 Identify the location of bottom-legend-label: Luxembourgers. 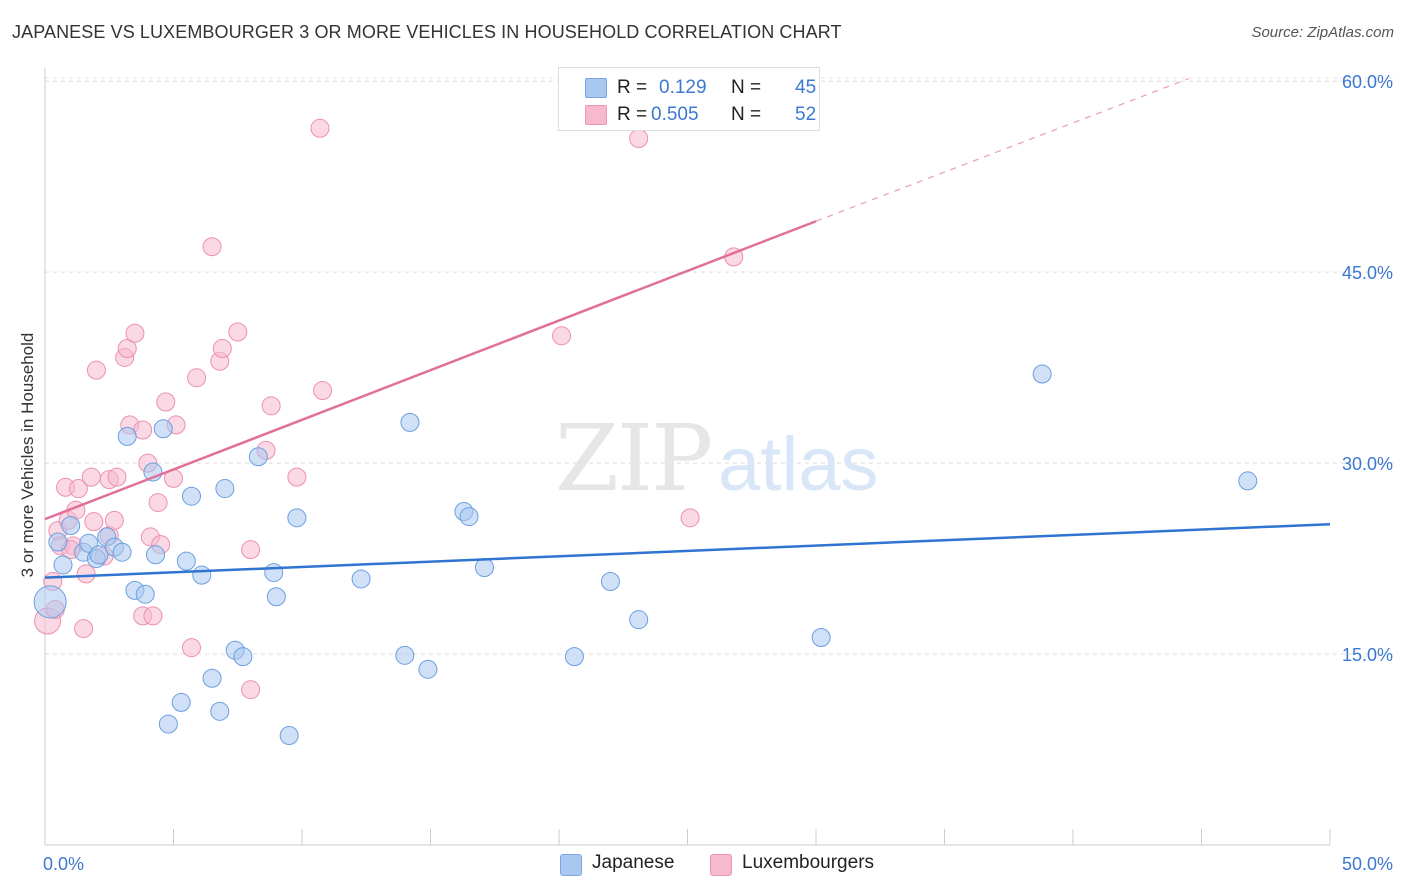
(808, 862).